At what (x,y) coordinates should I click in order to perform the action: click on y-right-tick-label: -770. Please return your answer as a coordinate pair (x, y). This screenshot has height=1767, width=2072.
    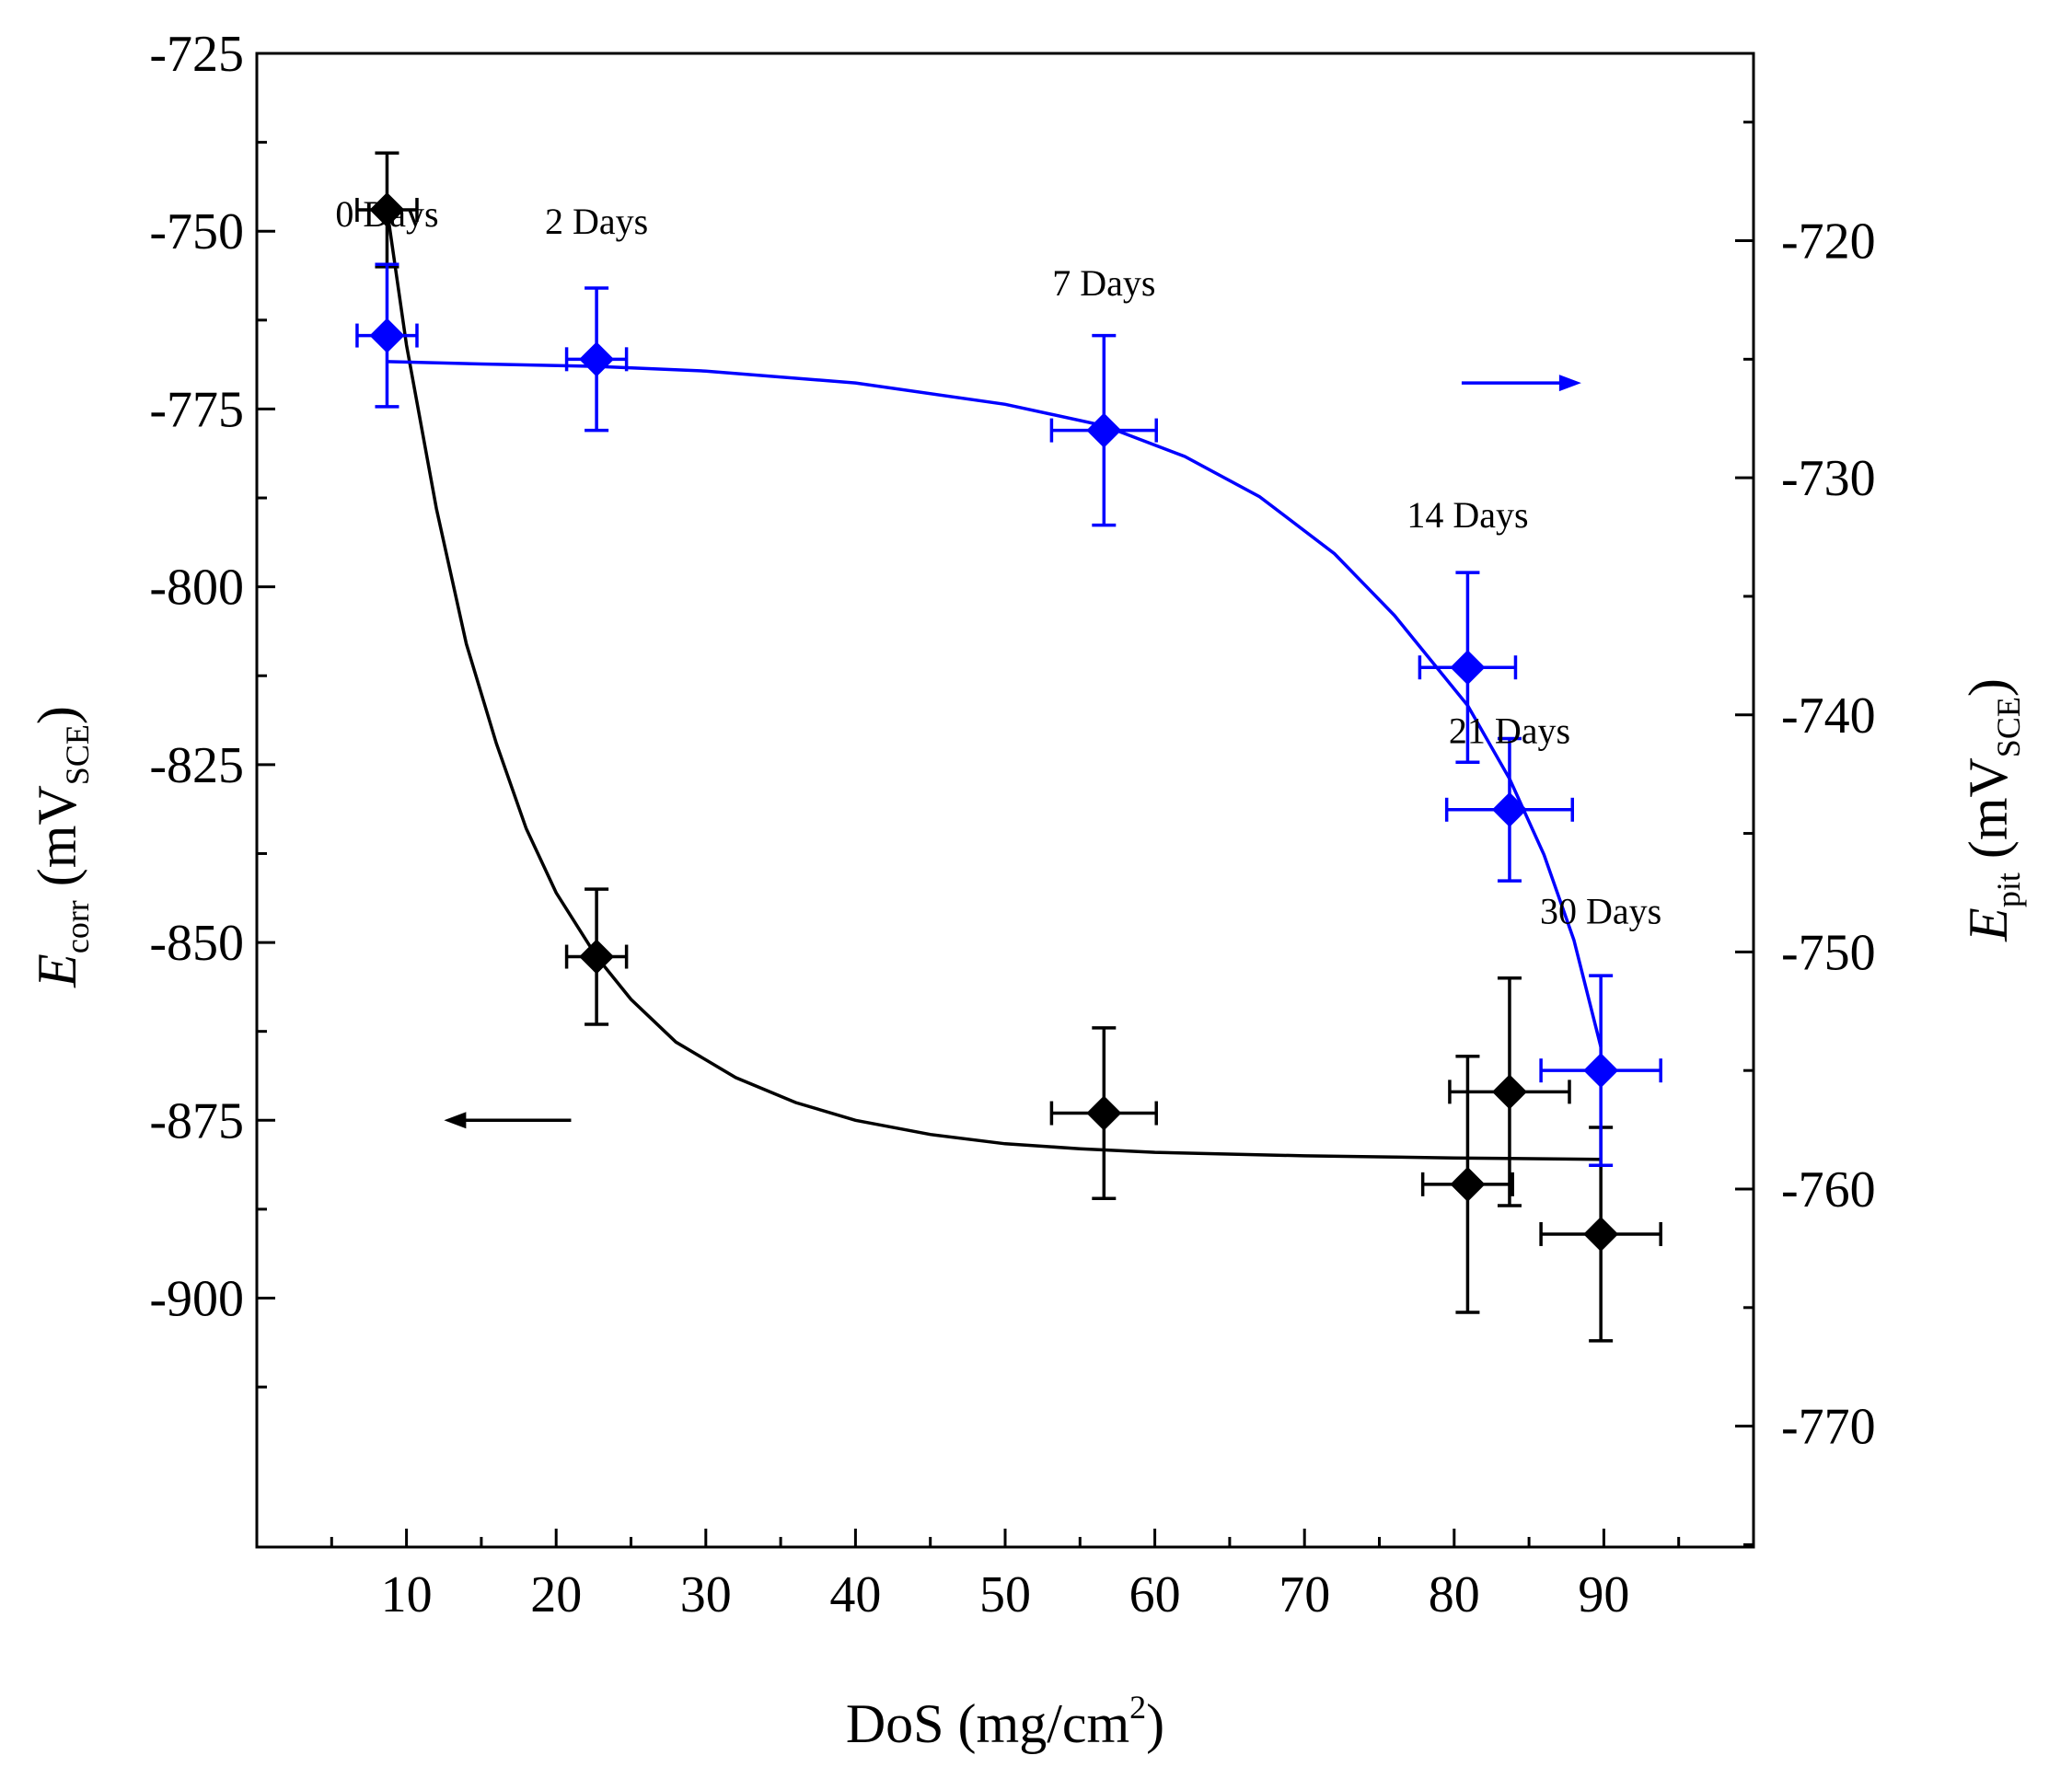
    Looking at the image, I should click on (1828, 1427).